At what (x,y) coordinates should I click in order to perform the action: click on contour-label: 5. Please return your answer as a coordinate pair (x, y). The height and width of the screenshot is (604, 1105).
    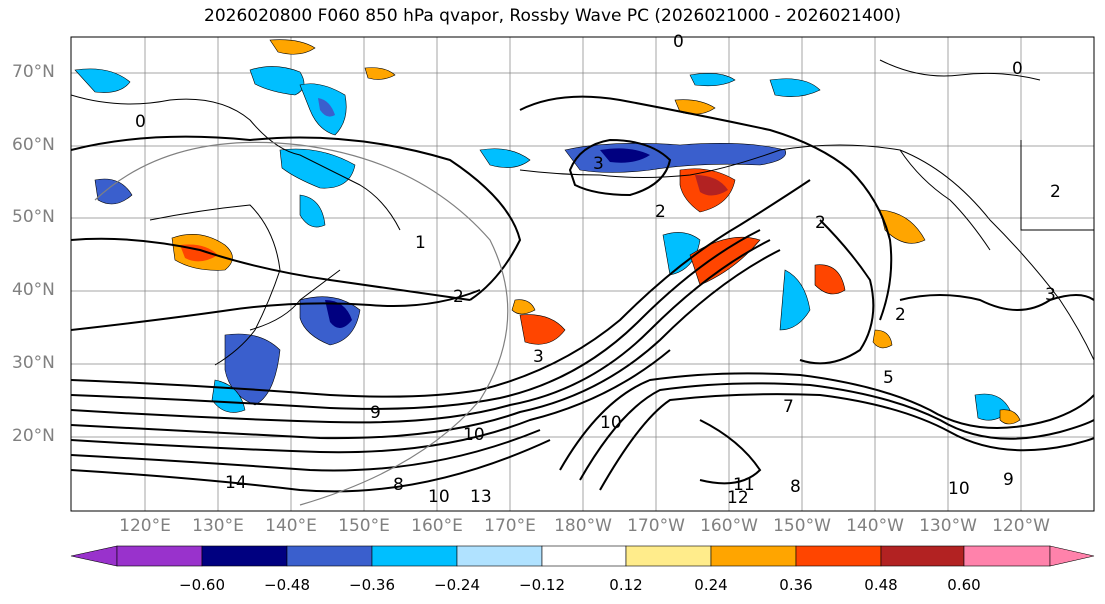
    Looking at the image, I should click on (888, 378).